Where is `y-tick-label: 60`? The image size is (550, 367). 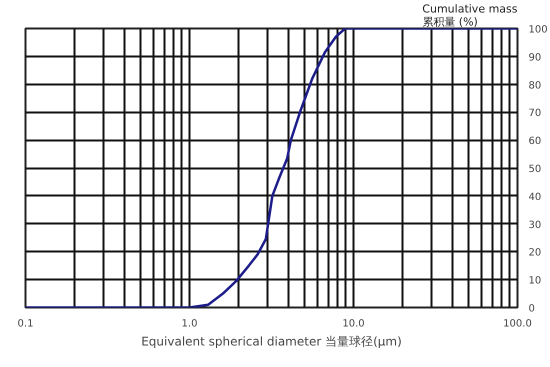 y-tick-label: 60 is located at coordinates (535, 142).